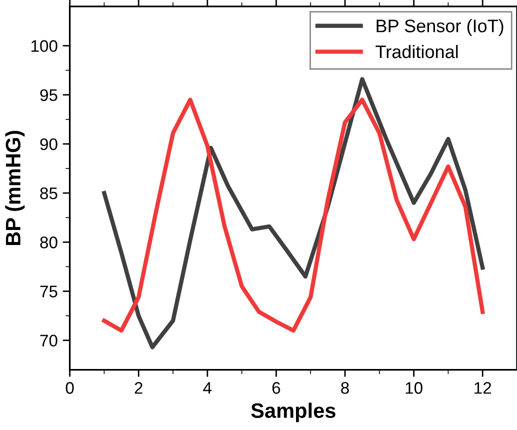  What do you see at coordinates (414, 388) in the screenshot?
I see `x-tick-label: 10` at bounding box center [414, 388].